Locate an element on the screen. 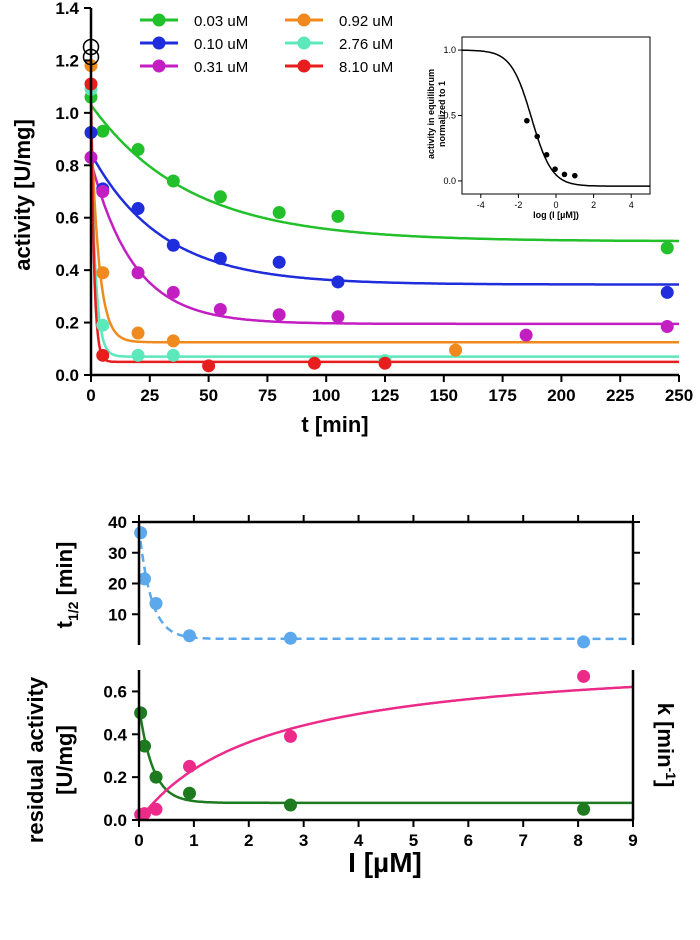  y-tick-label: 1.2 is located at coordinates (67, 60).